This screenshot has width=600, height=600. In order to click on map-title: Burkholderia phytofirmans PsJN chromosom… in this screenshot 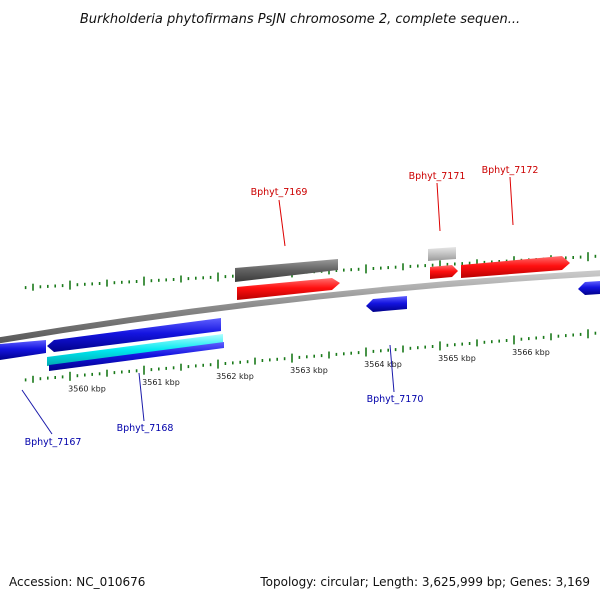, I will do `click(300, 19)`.